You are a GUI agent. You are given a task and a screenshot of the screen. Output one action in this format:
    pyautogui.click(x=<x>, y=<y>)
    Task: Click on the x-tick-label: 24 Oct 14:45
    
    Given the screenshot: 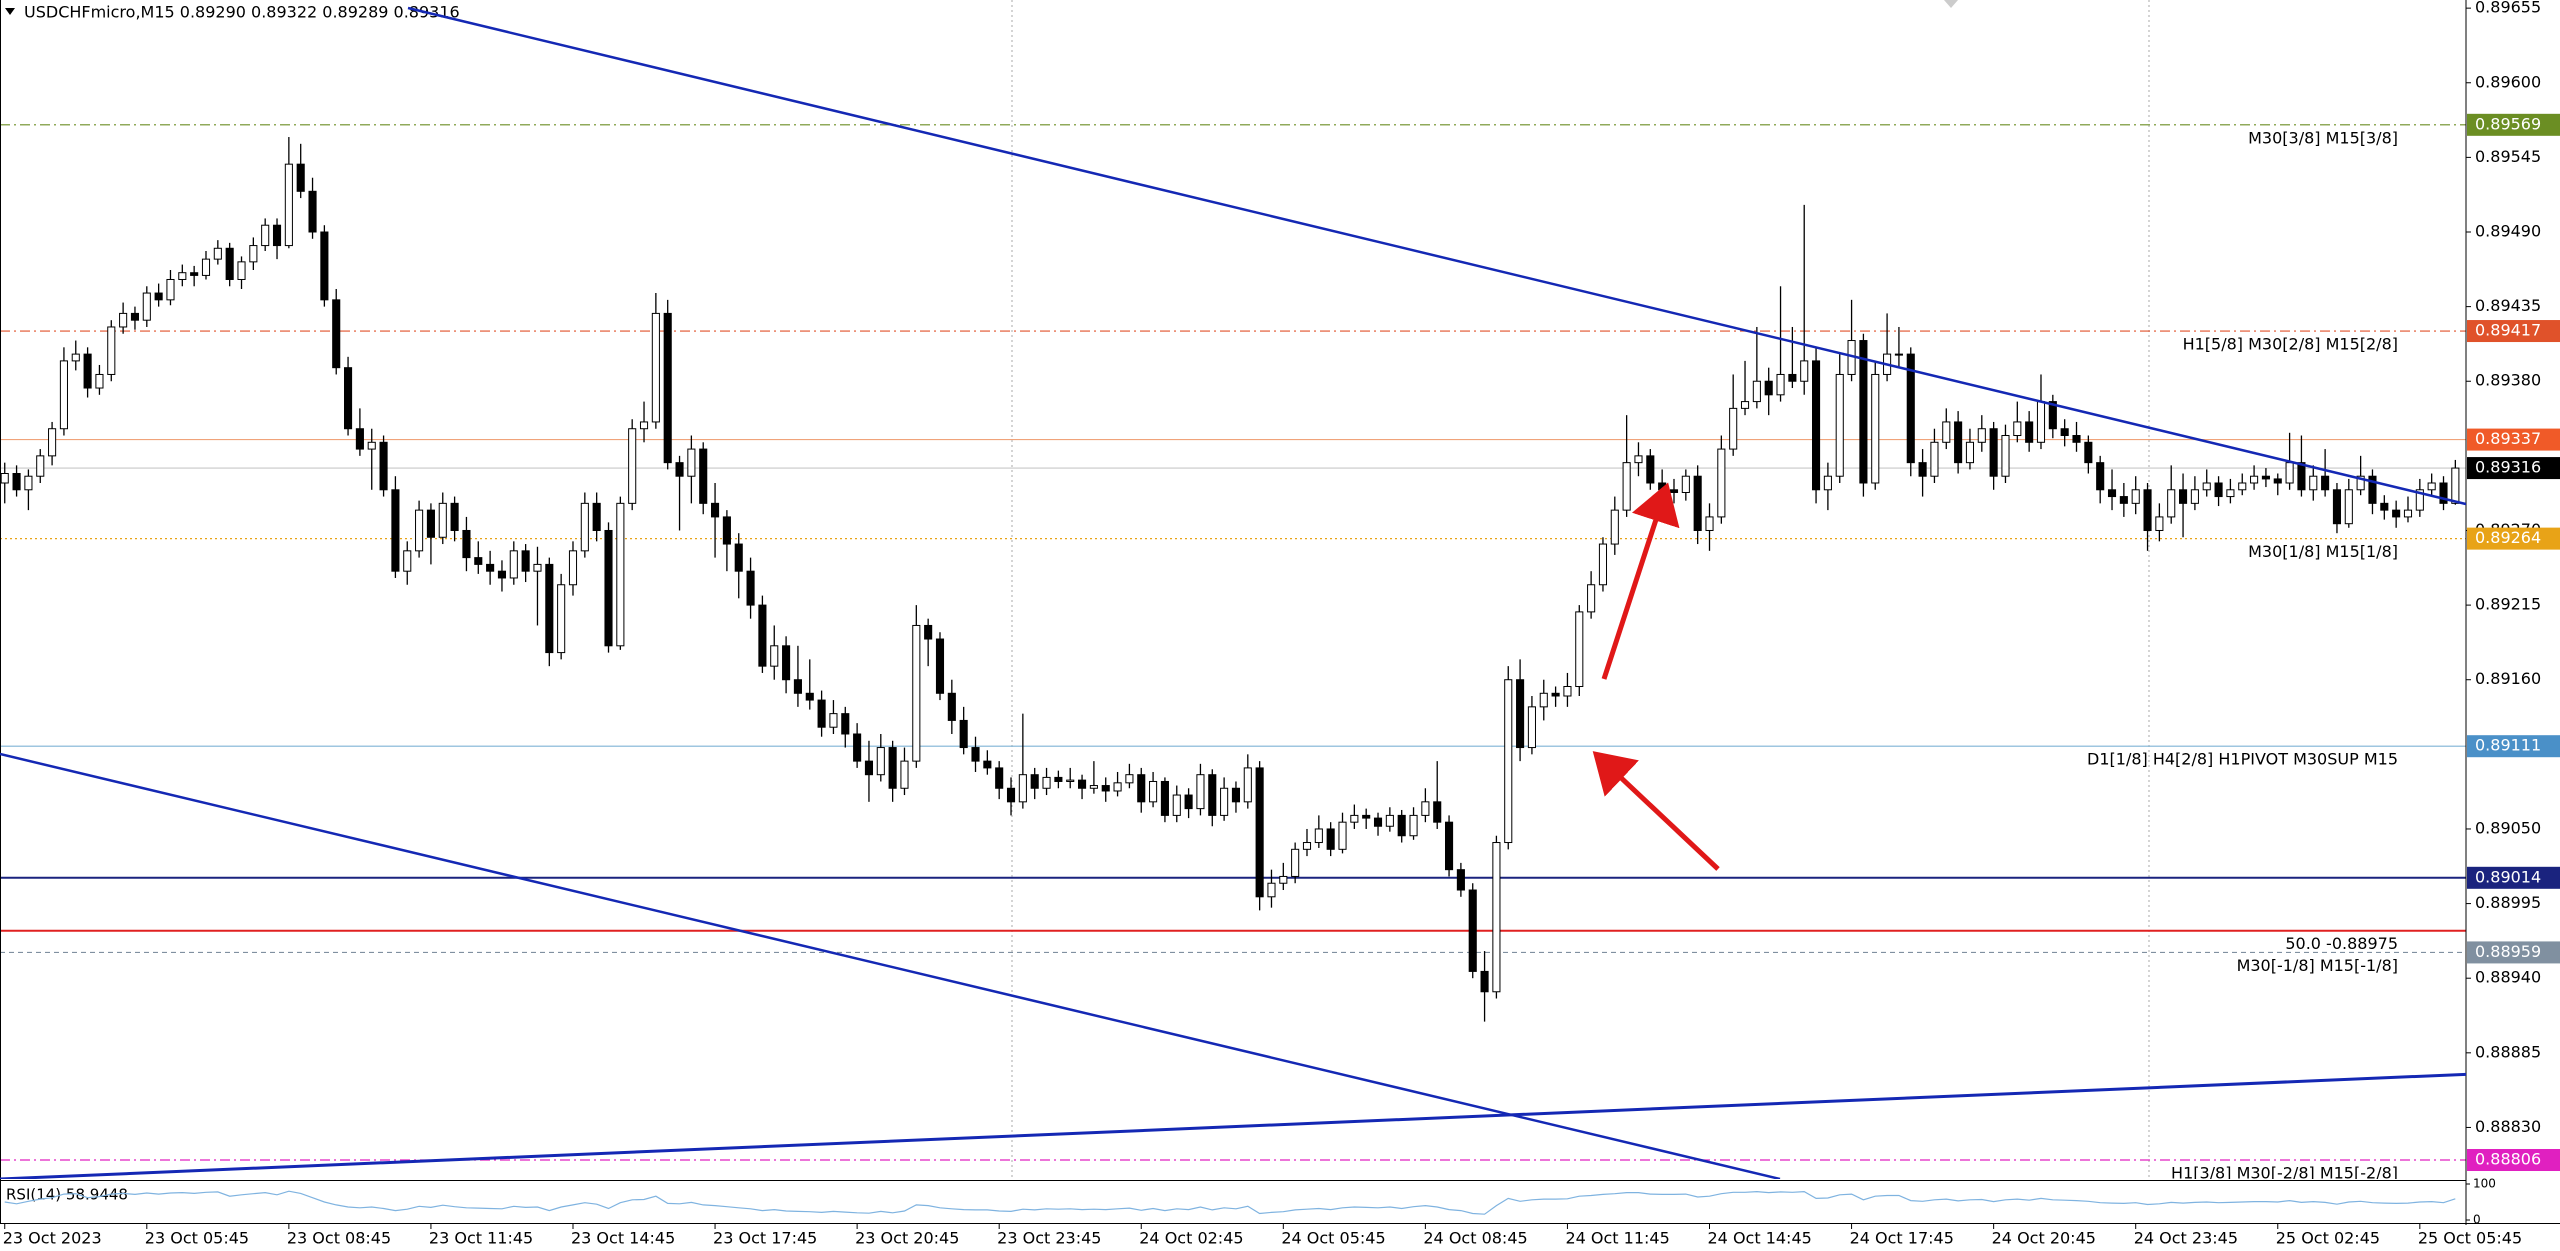 What is the action you would take?
    pyautogui.click(x=1760, y=1238)
    